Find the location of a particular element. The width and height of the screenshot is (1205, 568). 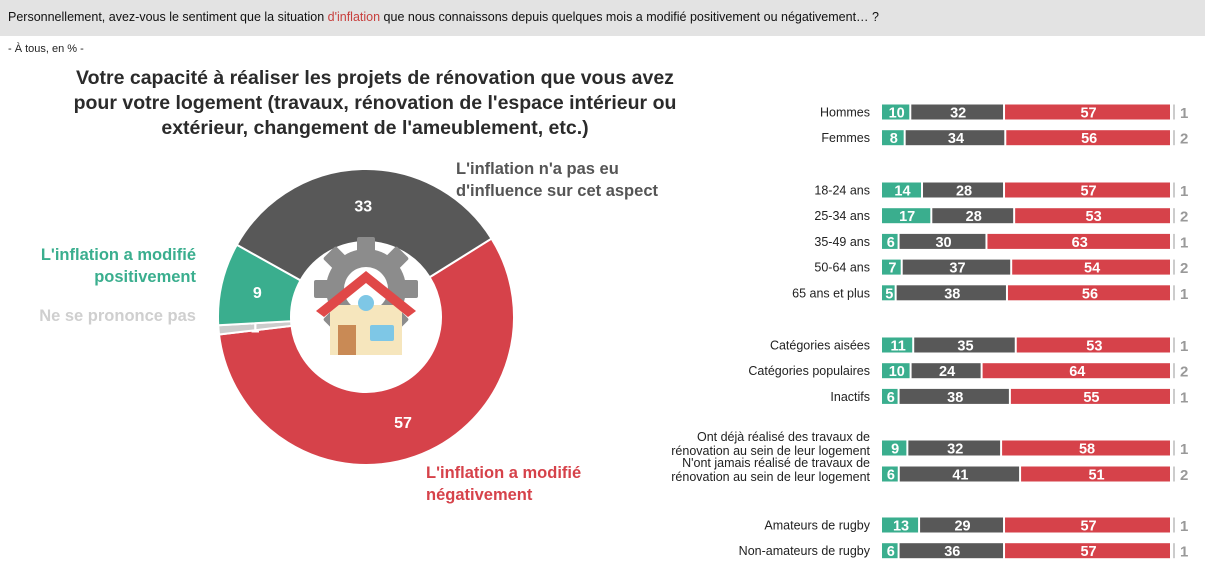

bar-value-negative: 51 is located at coordinates (1096, 476).